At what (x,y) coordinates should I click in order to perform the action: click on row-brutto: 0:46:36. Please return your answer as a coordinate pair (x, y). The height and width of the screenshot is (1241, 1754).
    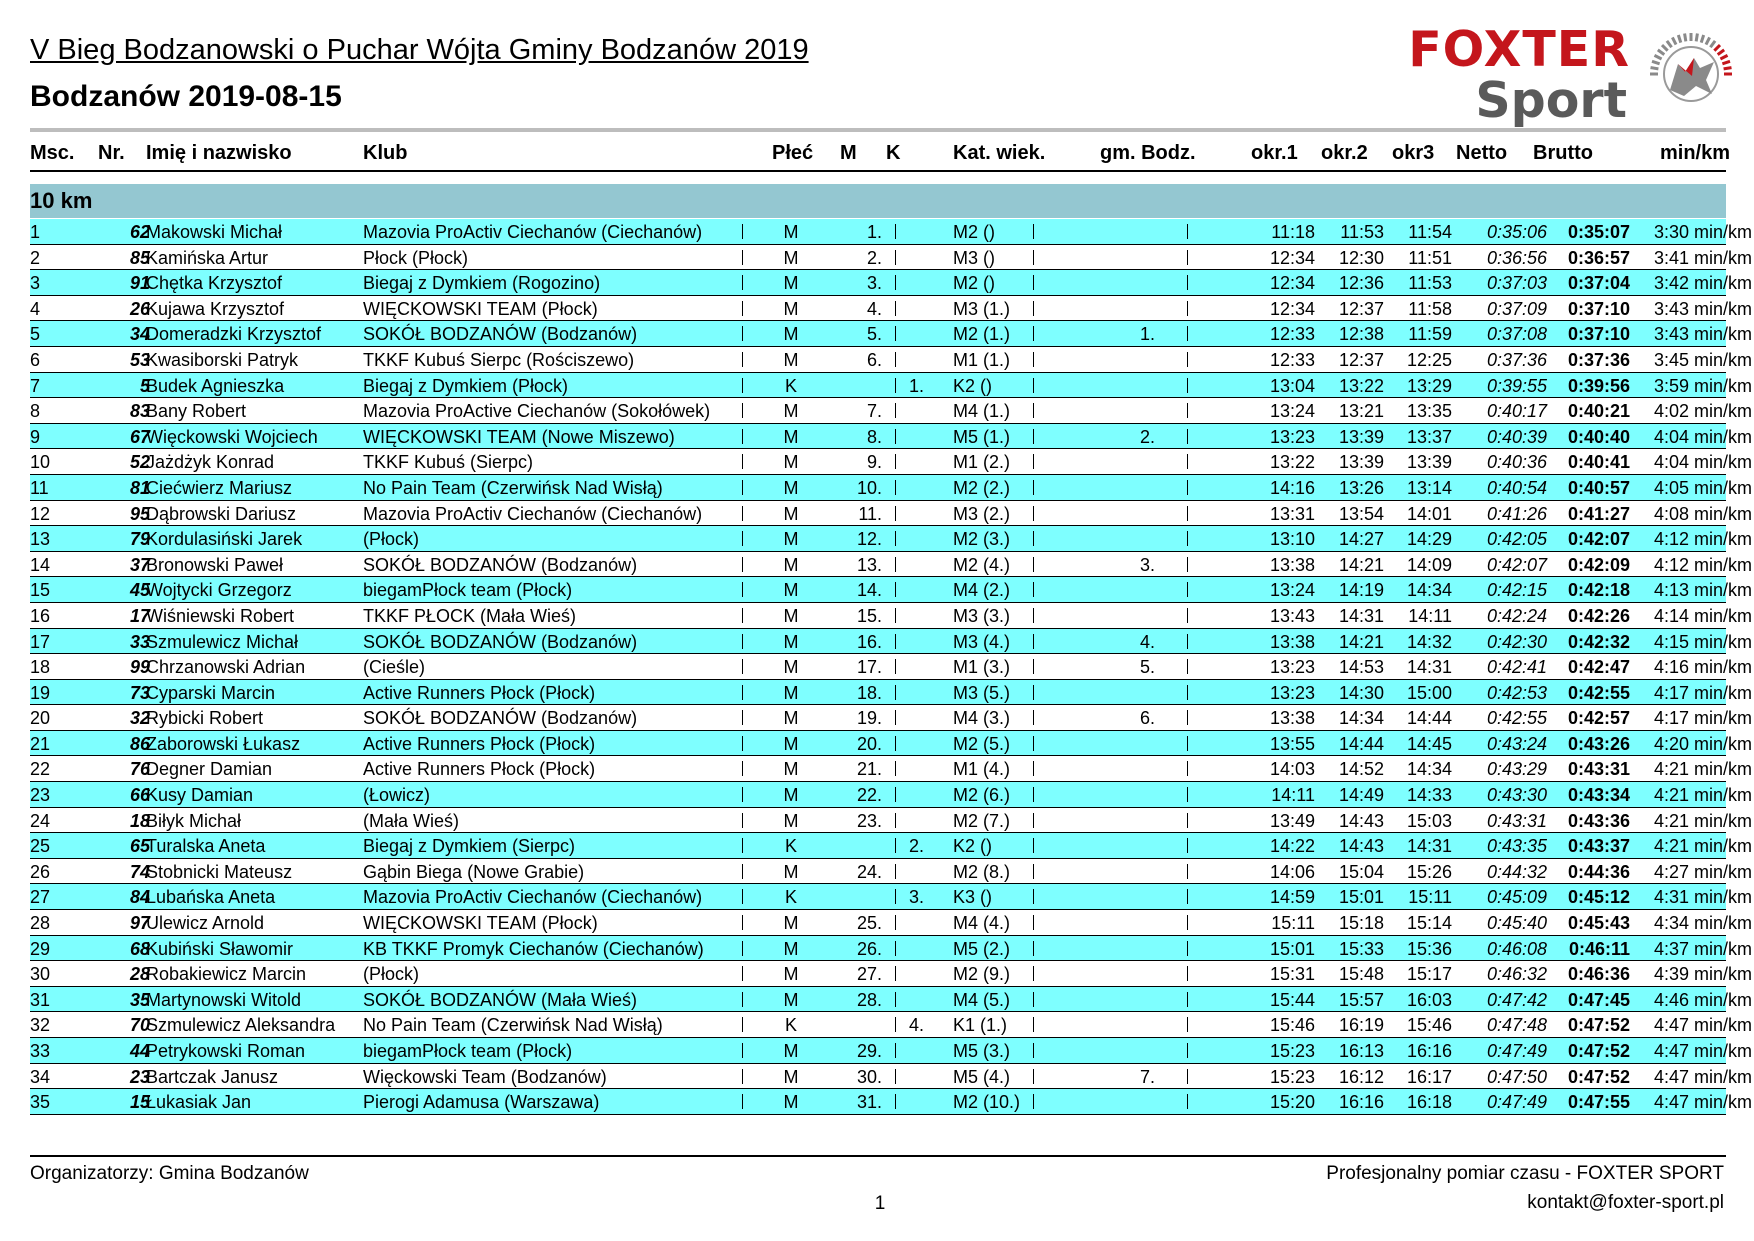
    Looking at the image, I should click on (1598, 974).